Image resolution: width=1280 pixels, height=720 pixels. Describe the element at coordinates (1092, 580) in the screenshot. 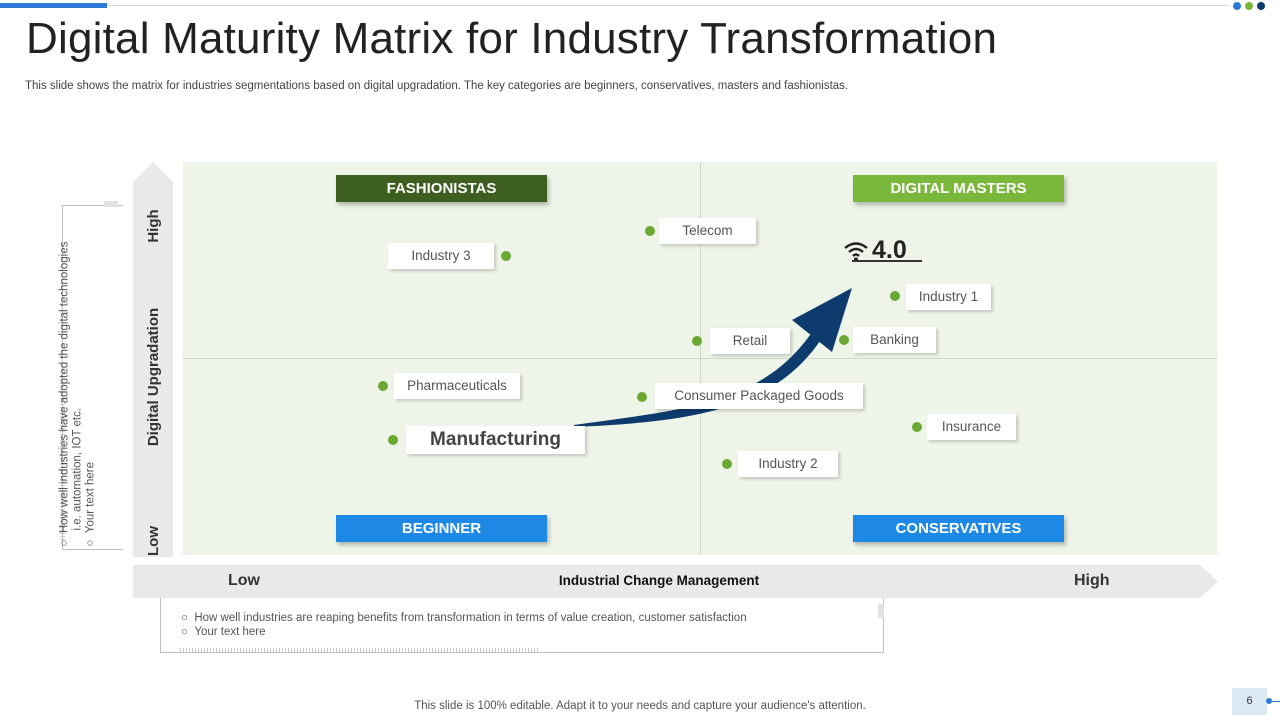

I see `x-axis-high-label: High` at that location.